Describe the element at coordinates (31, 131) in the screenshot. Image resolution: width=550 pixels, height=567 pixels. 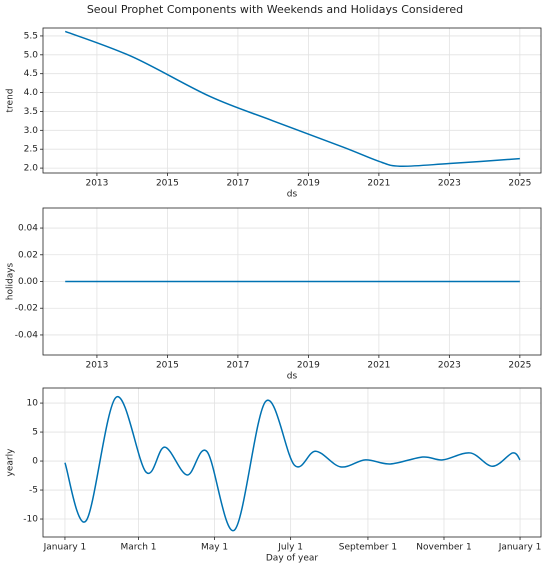
I see `y-tick-label: 3.0` at that location.